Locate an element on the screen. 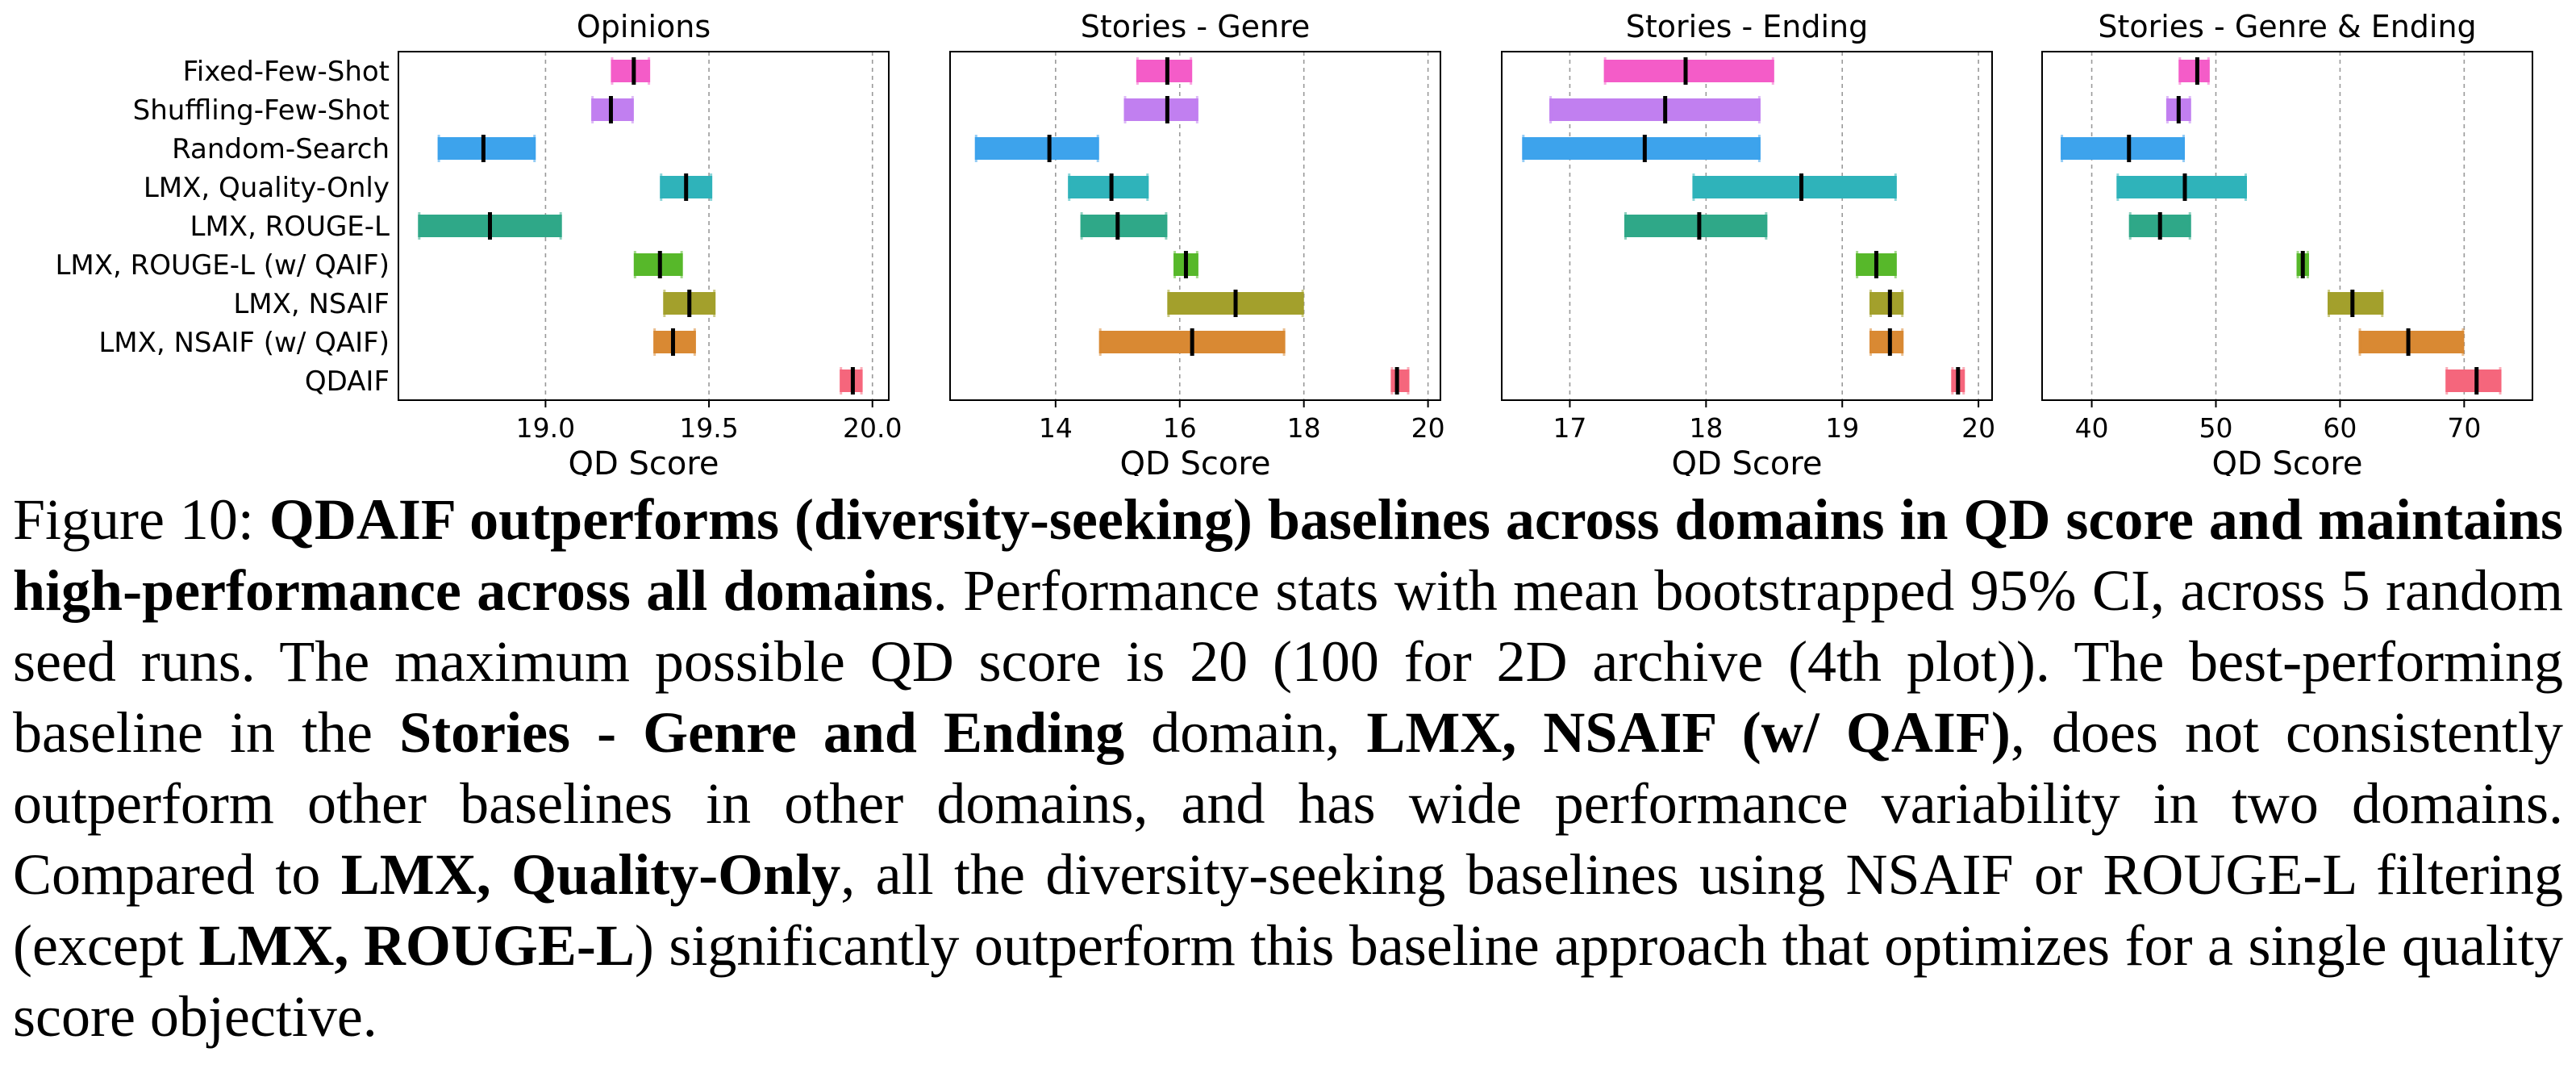 The width and height of the screenshot is (2576, 1073). method-label: LMX, ROUGE-L (w/ QAIF) is located at coordinates (222, 265).